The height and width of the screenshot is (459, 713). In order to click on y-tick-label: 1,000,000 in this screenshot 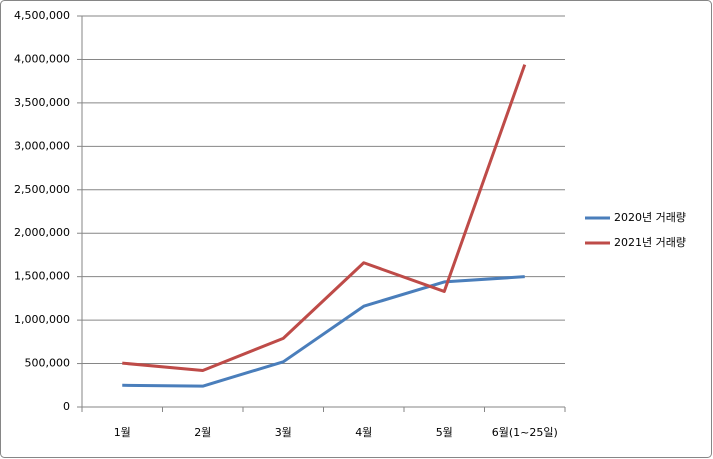, I will do `click(42, 319)`.